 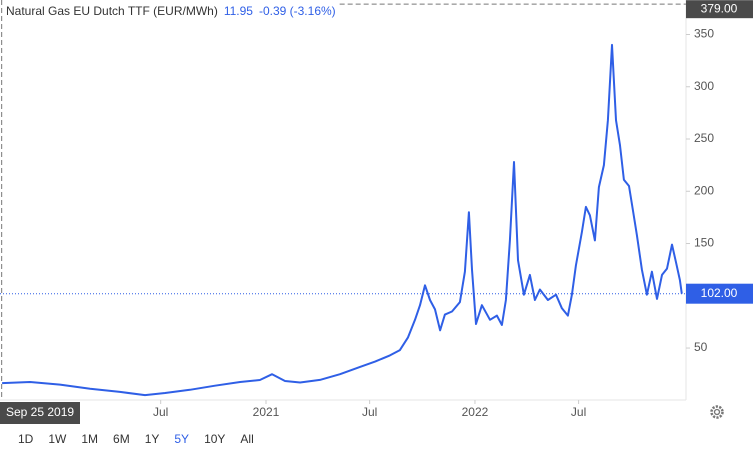 What do you see at coordinates (246, 439) in the screenshot?
I see `range-button: All` at bounding box center [246, 439].